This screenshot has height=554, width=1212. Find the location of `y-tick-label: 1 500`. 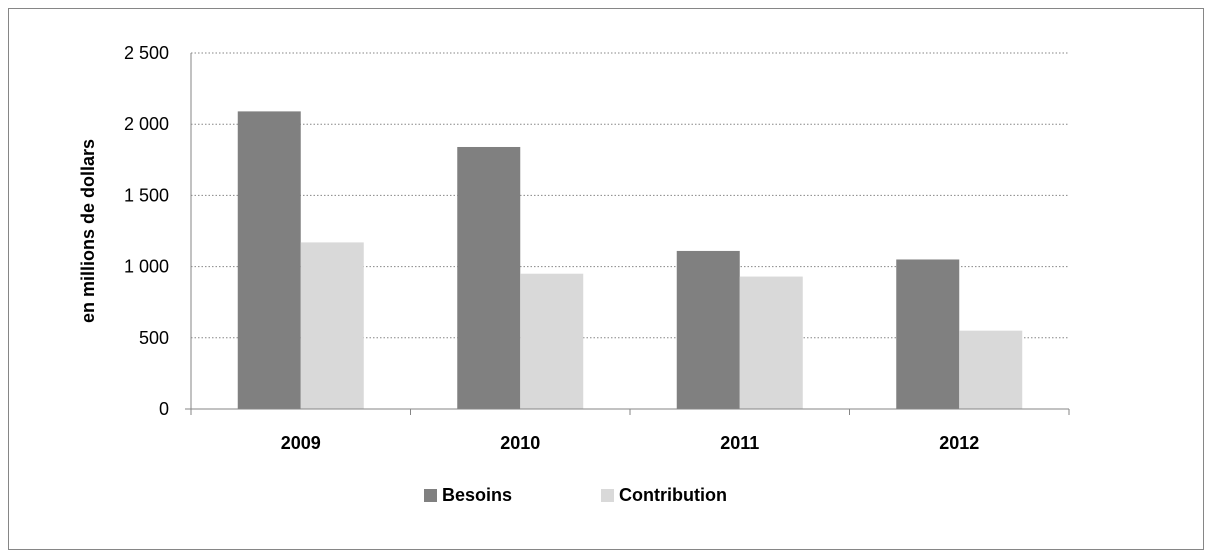

y-tick-label: 1 500 is located at coordinates (146, 195).